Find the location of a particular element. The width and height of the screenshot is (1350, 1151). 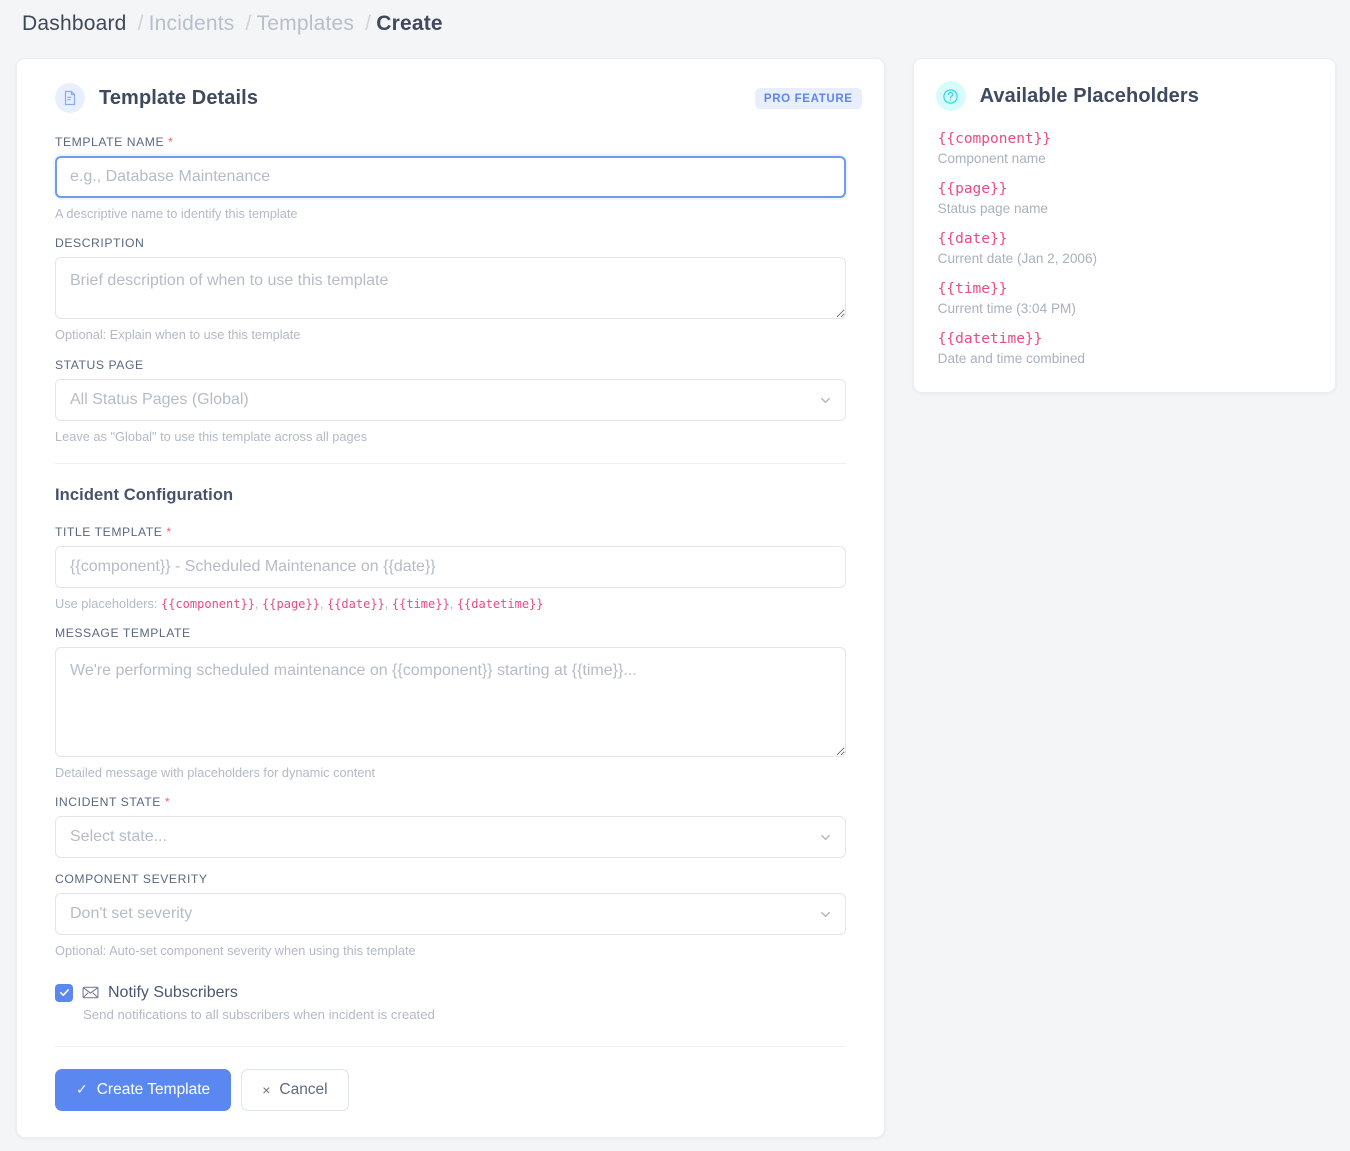

label-description: DESCRIPTION is located at coordinates (100, 243).